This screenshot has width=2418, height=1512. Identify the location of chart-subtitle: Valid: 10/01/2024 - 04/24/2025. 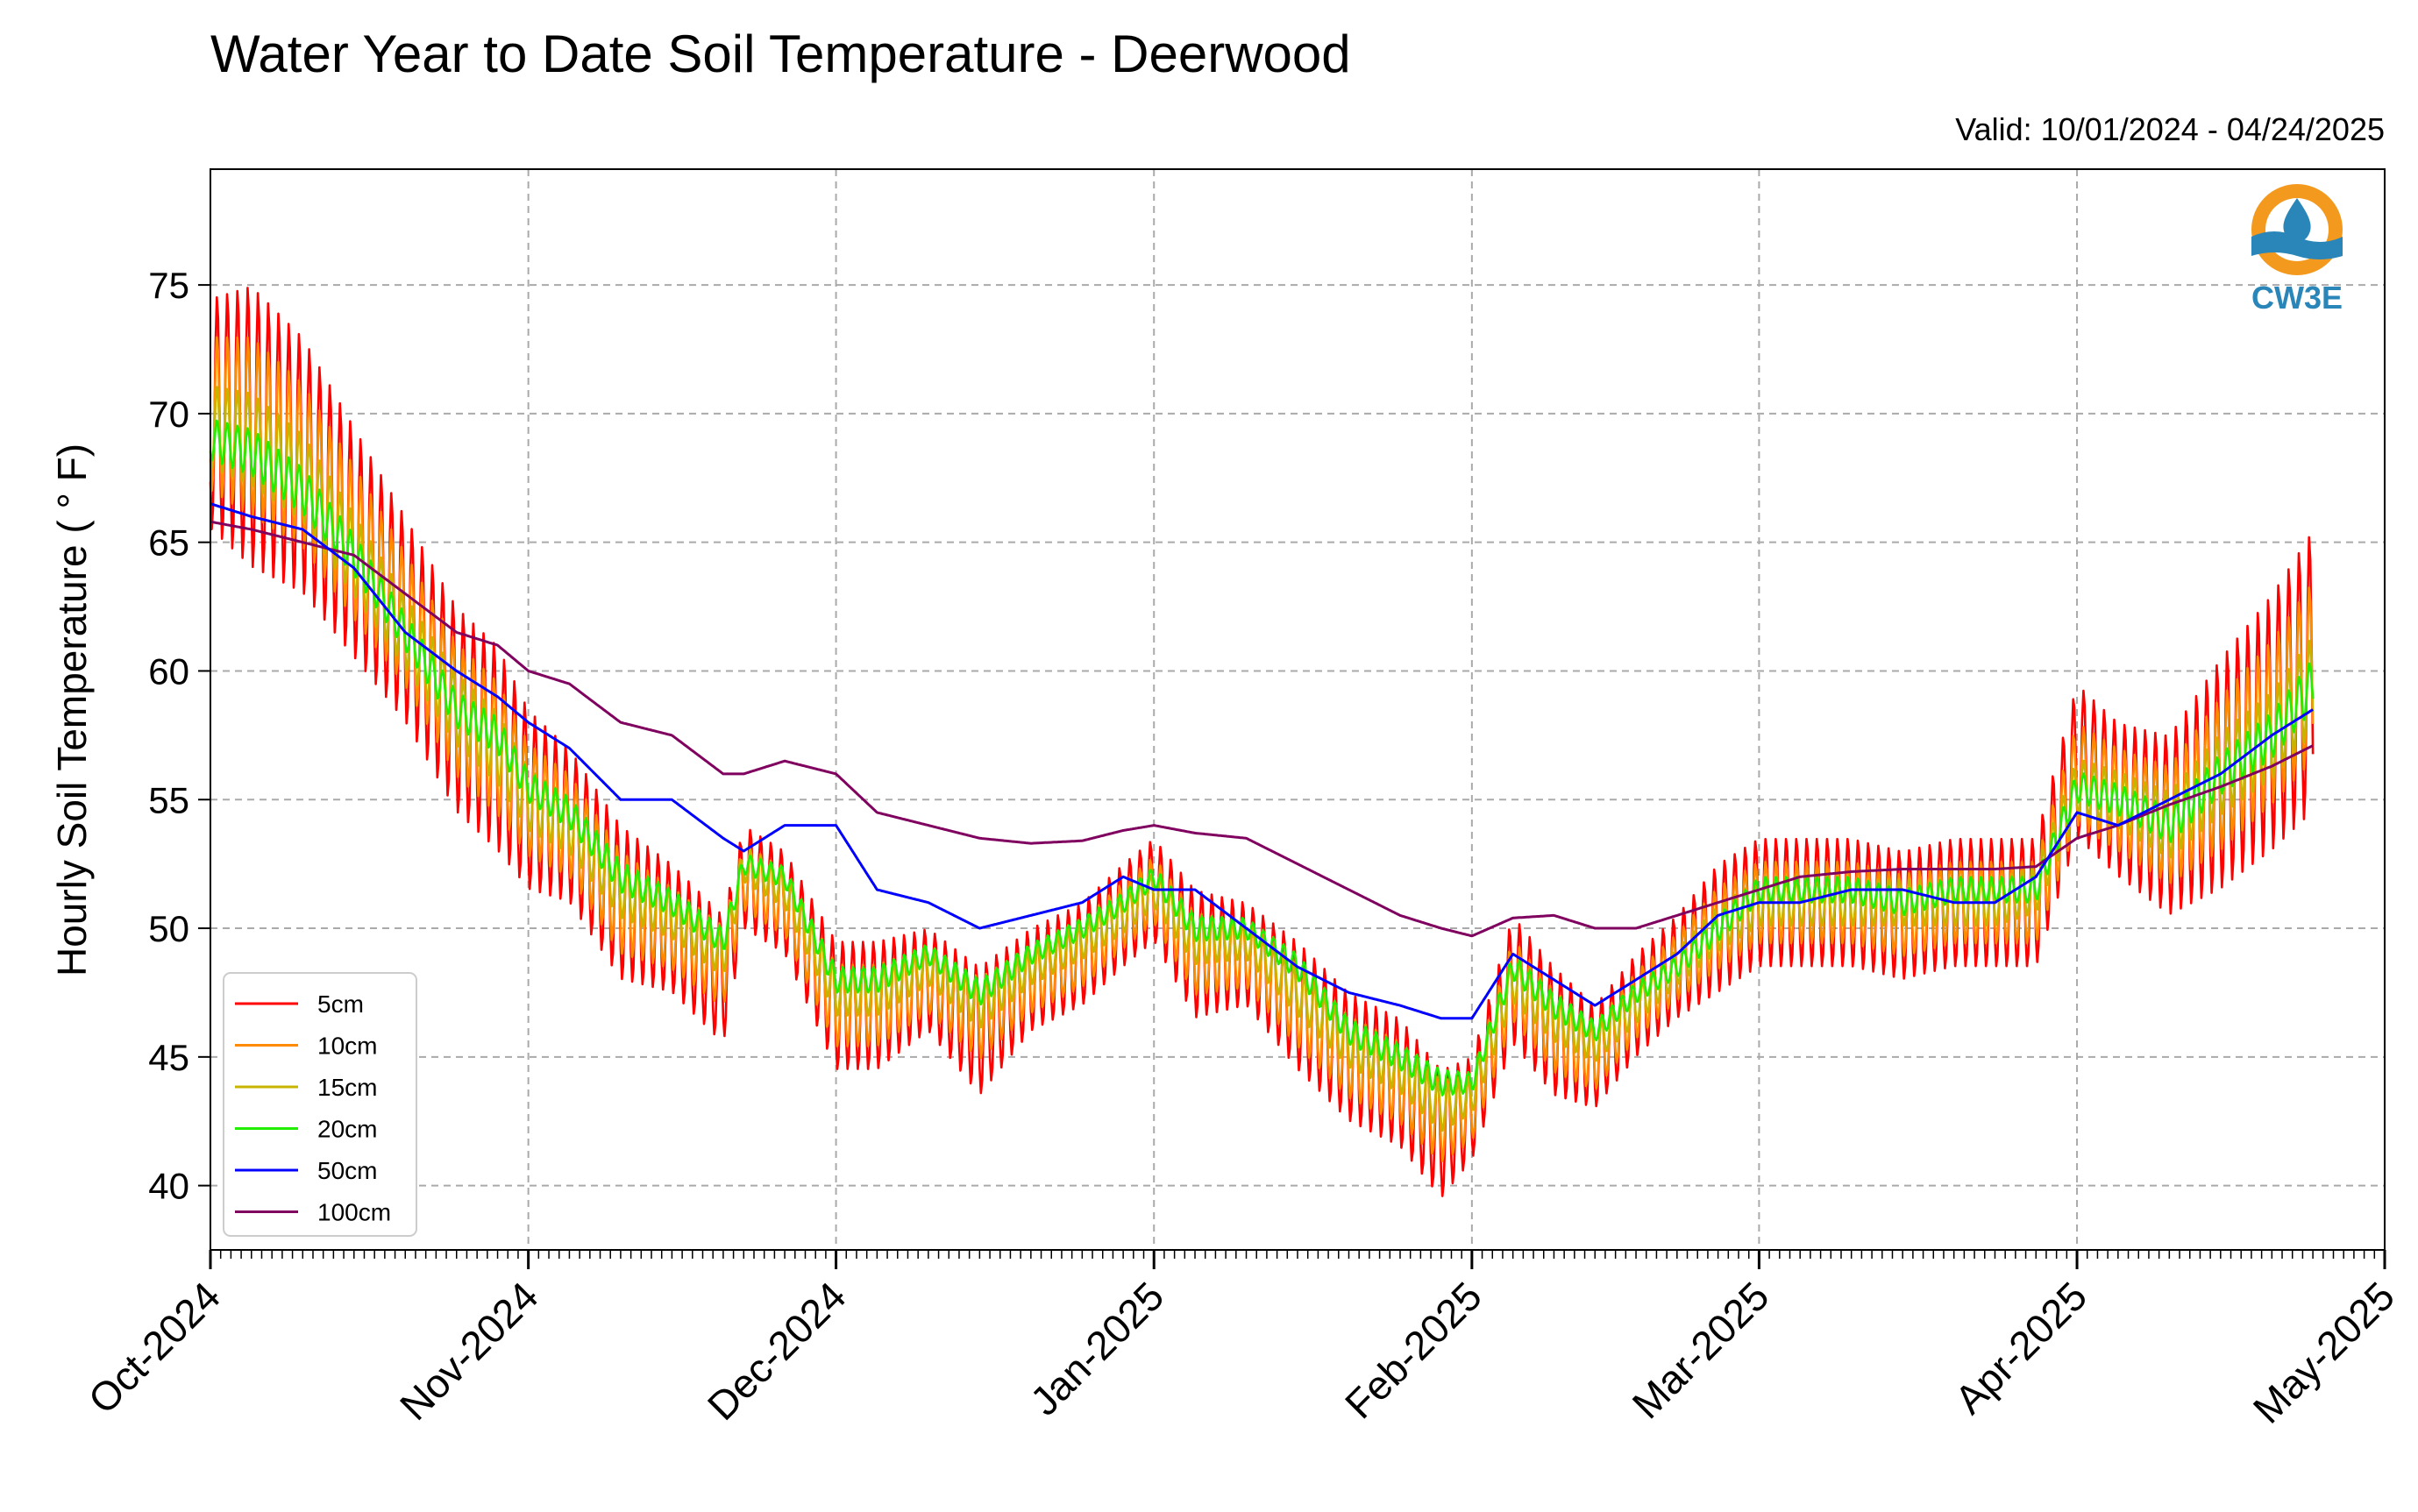
(2170, 129).